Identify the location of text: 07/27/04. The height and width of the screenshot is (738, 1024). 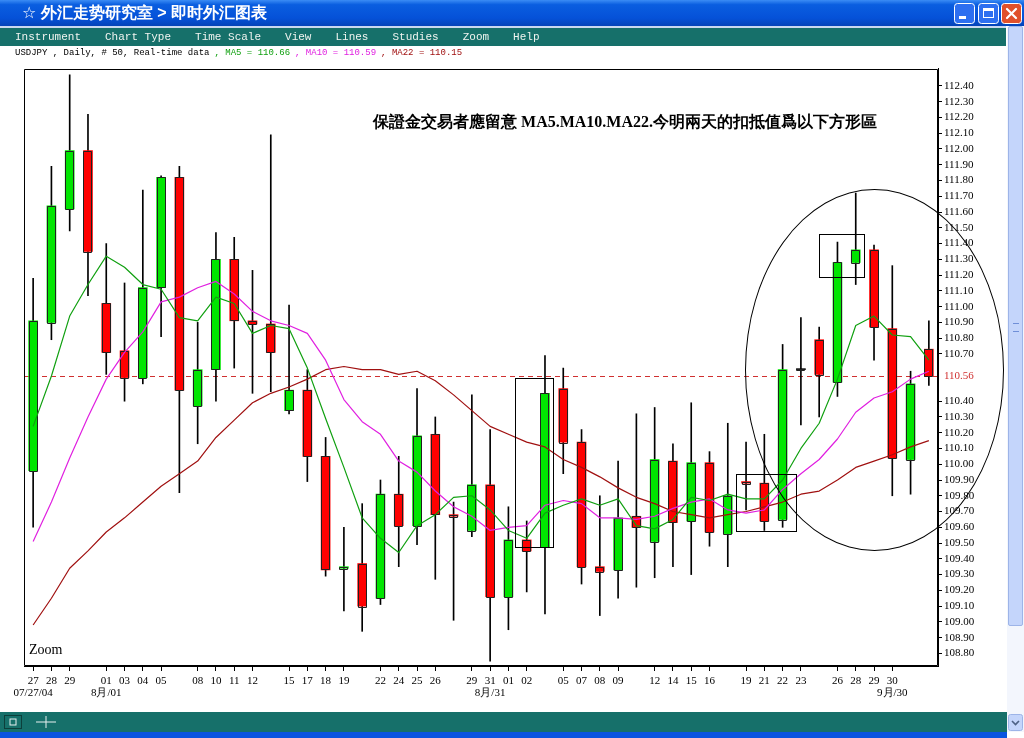
(33, 691).